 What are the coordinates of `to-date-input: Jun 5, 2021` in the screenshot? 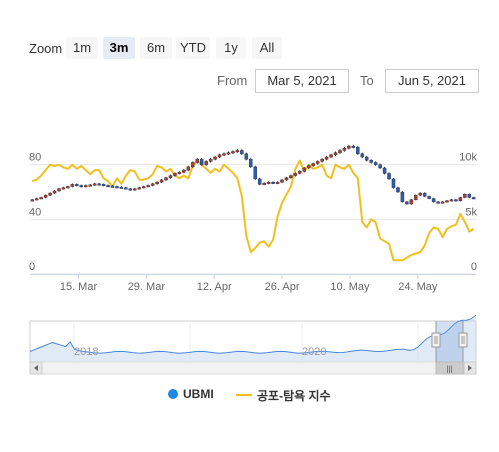 It's located at (432, 81).